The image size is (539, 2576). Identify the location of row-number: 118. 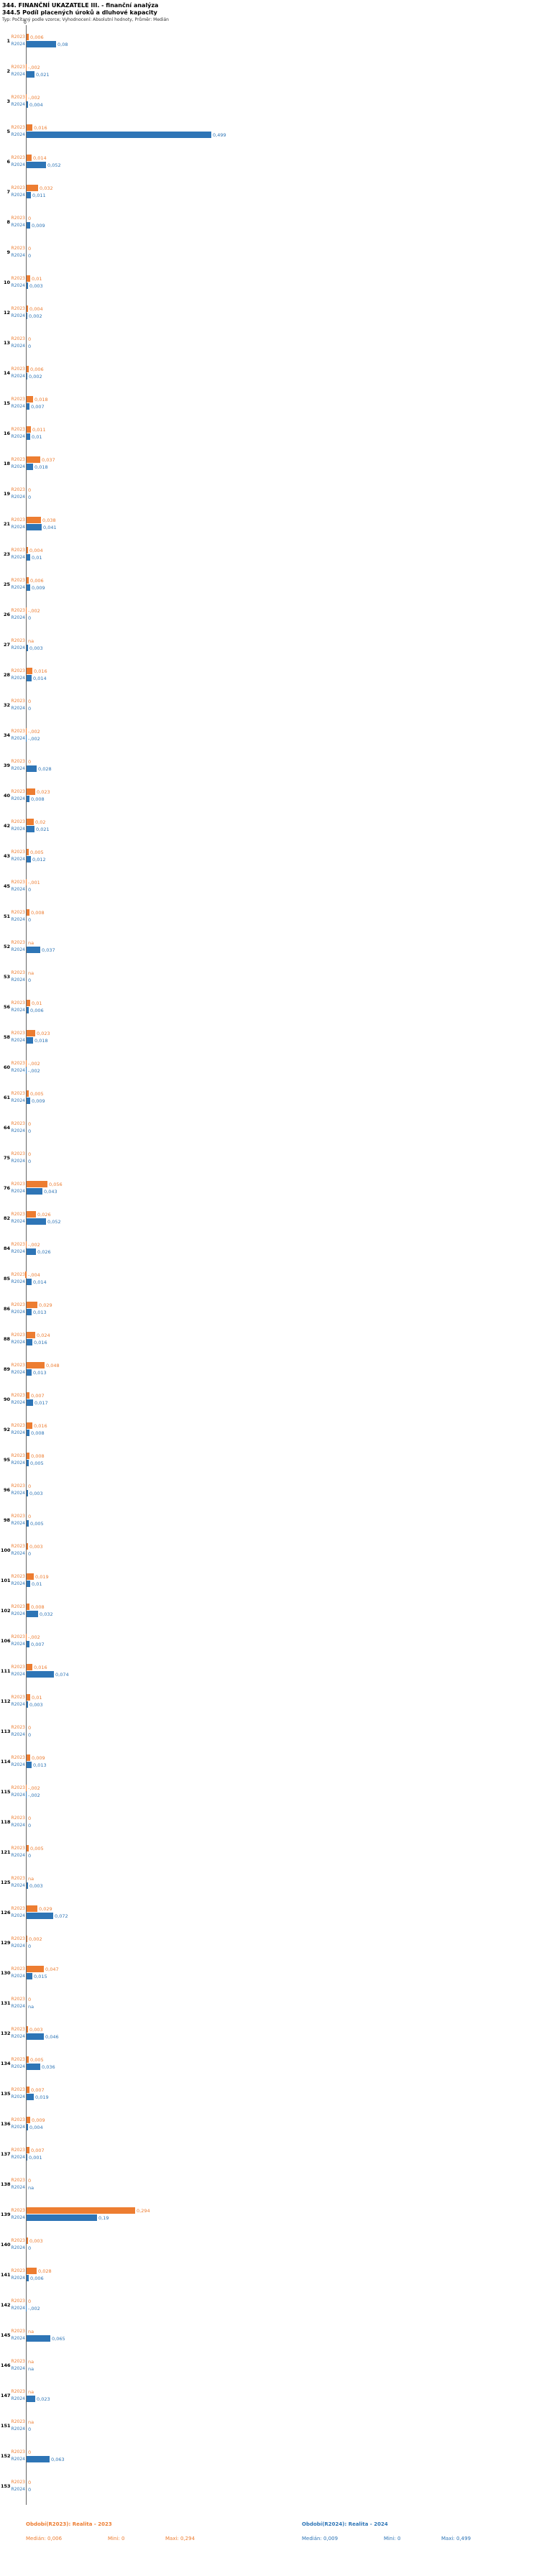
(6, 1822).